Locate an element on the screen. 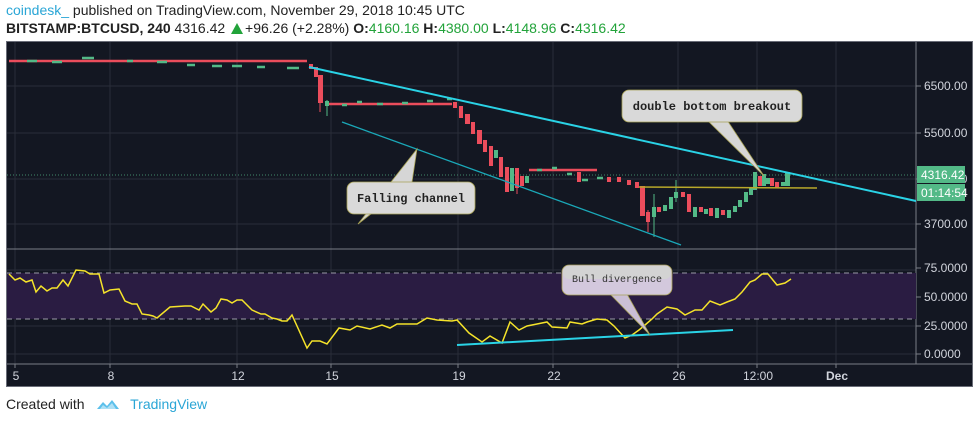  high-value: 4380.00 is located at coordinates (463, 28).